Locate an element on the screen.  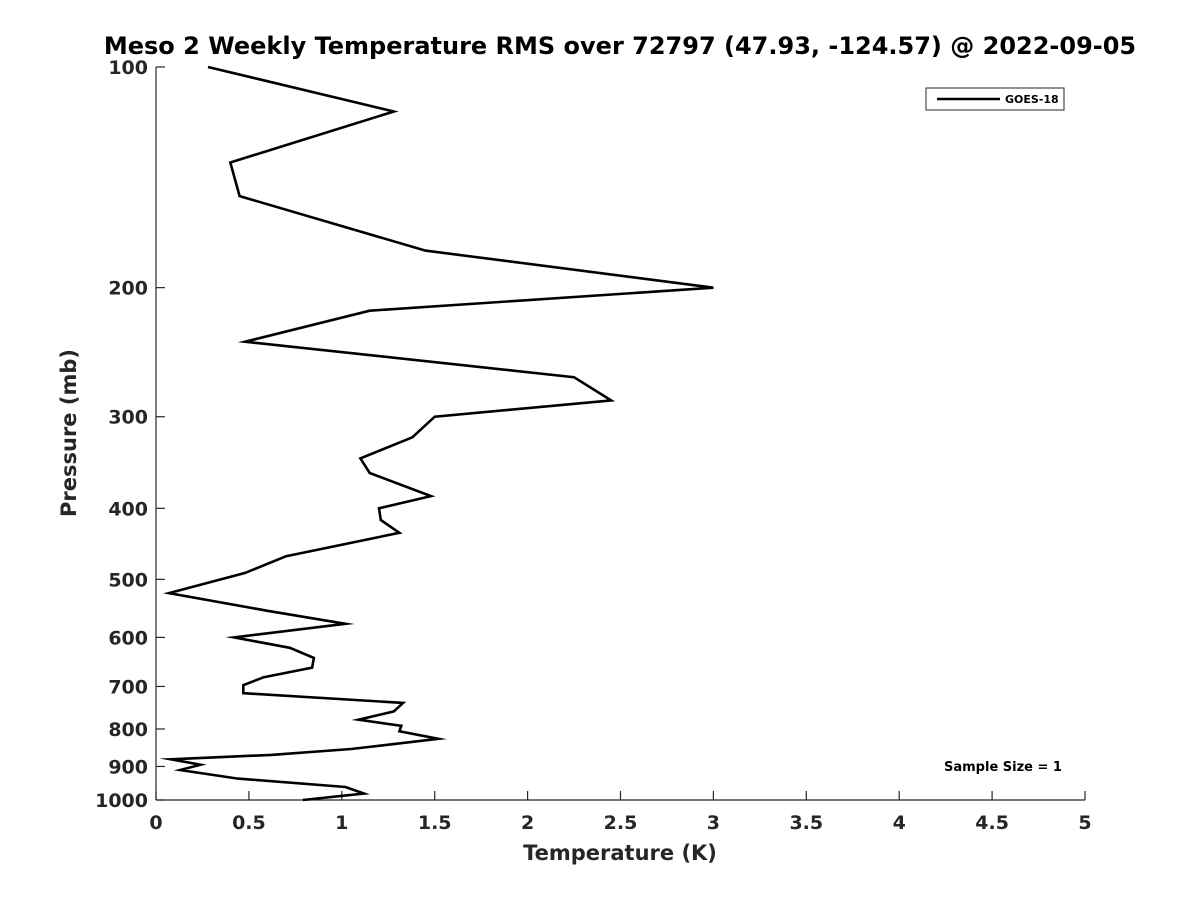
y-tick-label: 600 is located at coordinates (128, 638).